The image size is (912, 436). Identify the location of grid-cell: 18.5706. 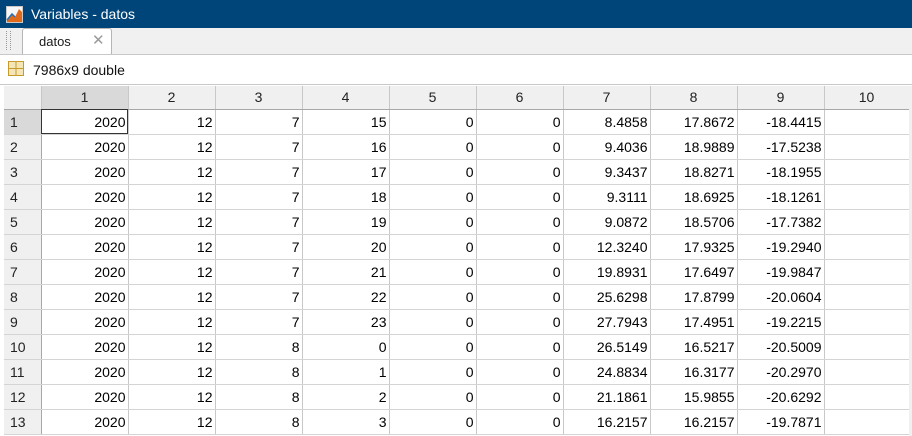
(694, 222).